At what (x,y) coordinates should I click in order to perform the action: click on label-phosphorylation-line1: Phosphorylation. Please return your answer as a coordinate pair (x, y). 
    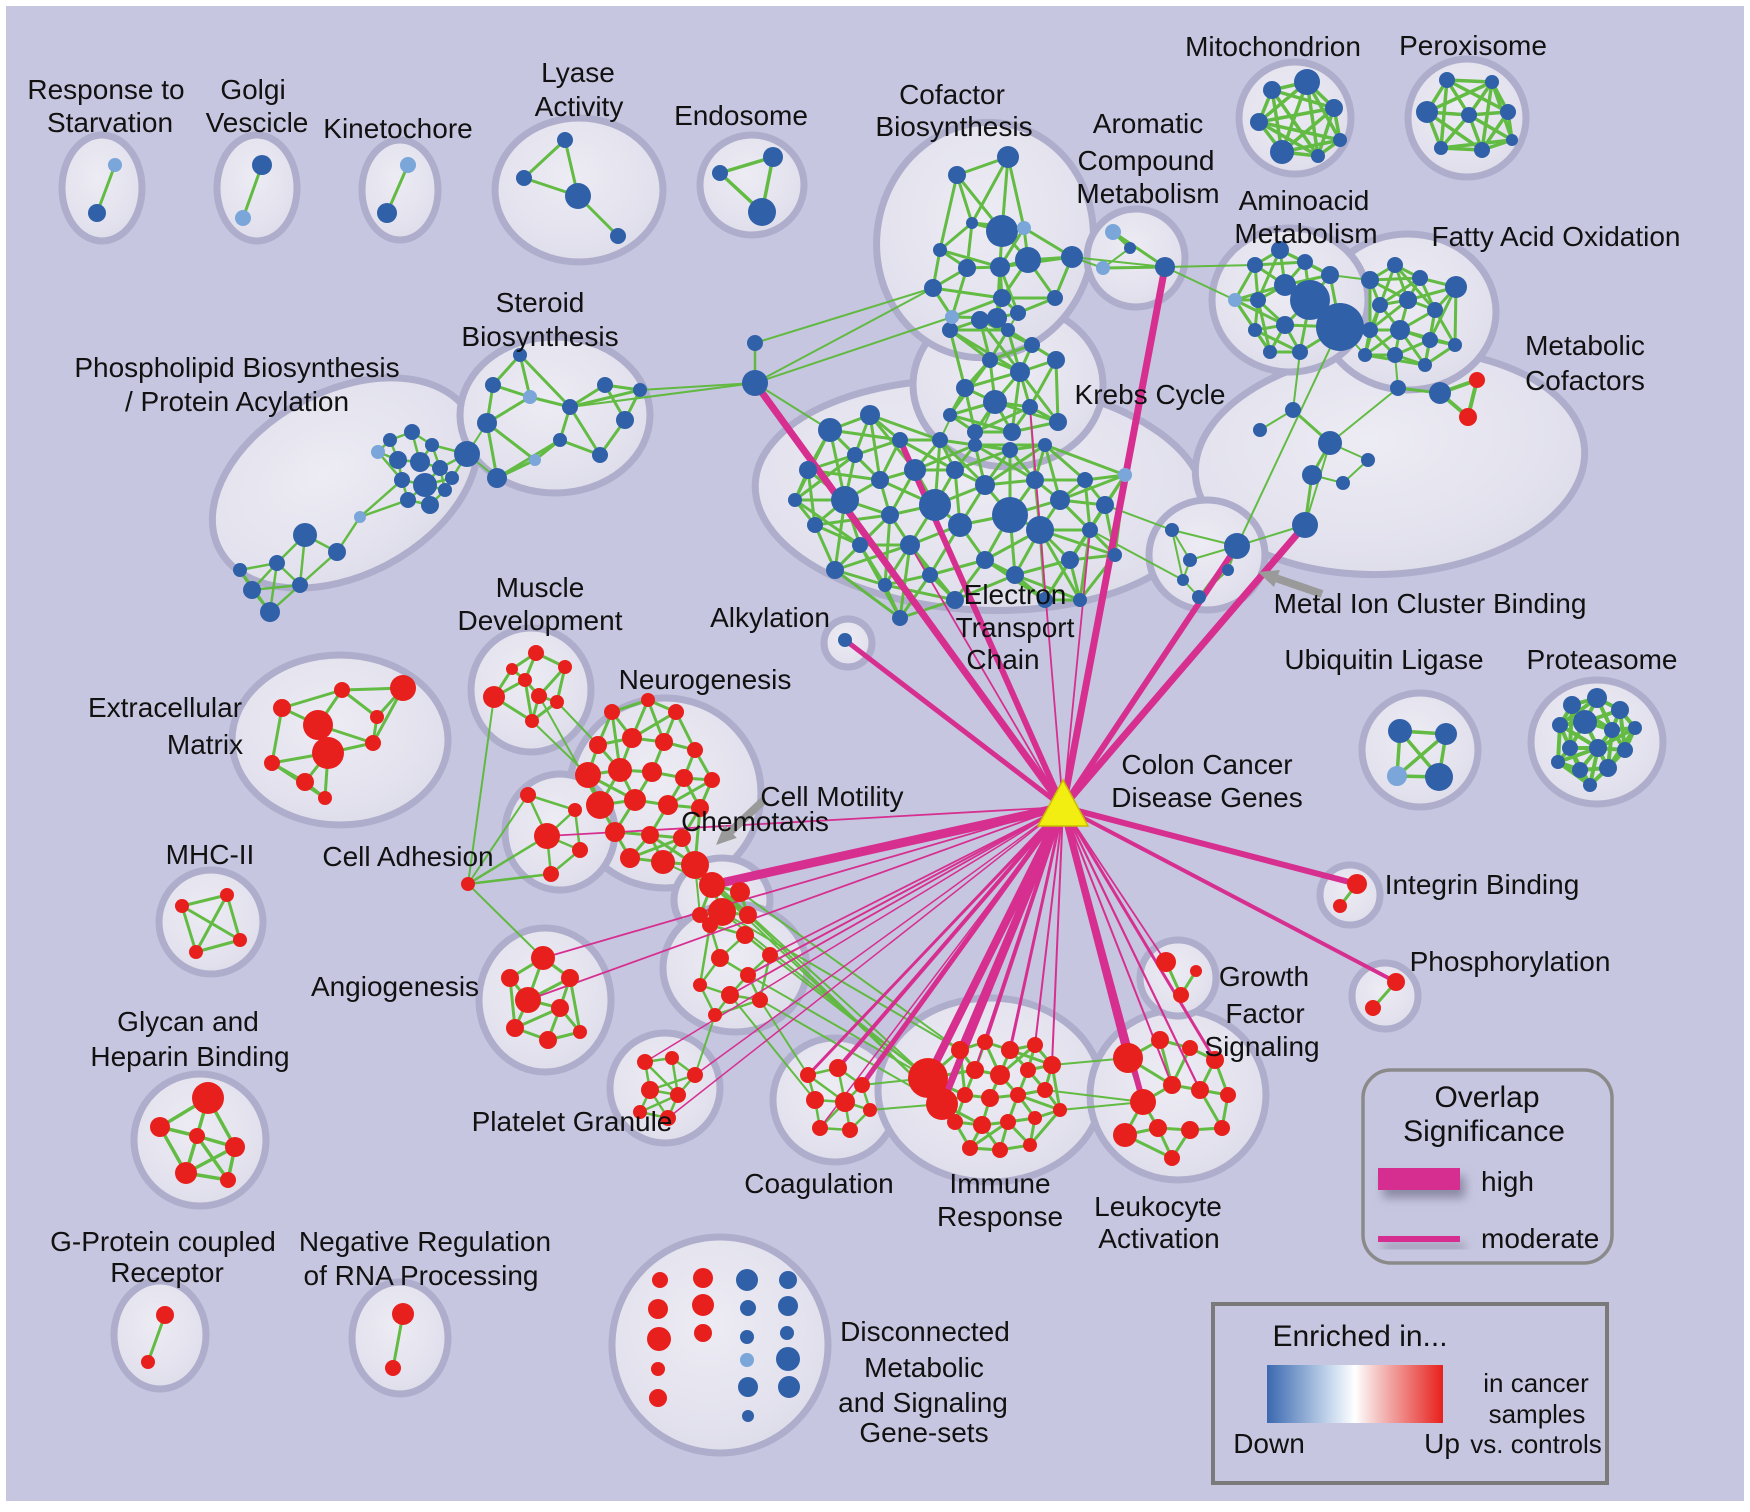
    Looking at the image, I should click on (1510, 961).